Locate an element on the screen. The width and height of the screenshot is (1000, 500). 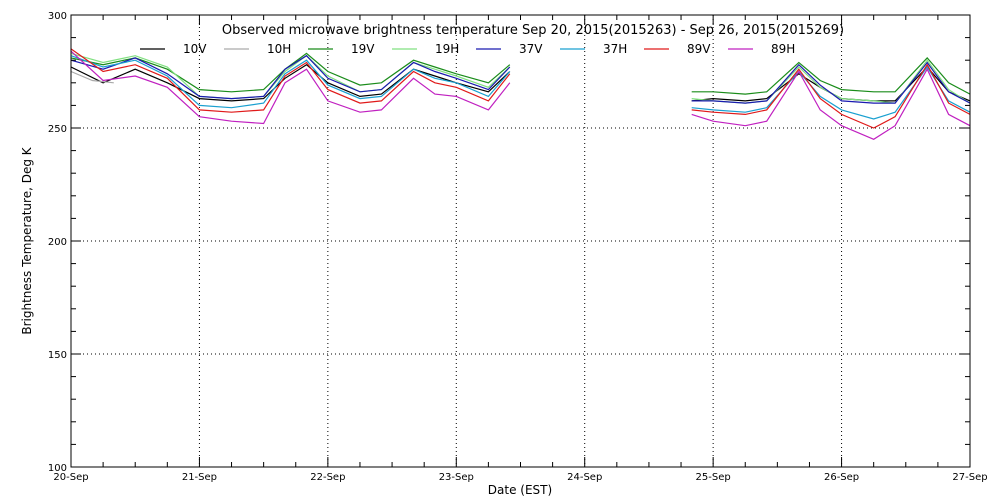
x-tick-label: 20-Sep is located at coordinates (70, 477).